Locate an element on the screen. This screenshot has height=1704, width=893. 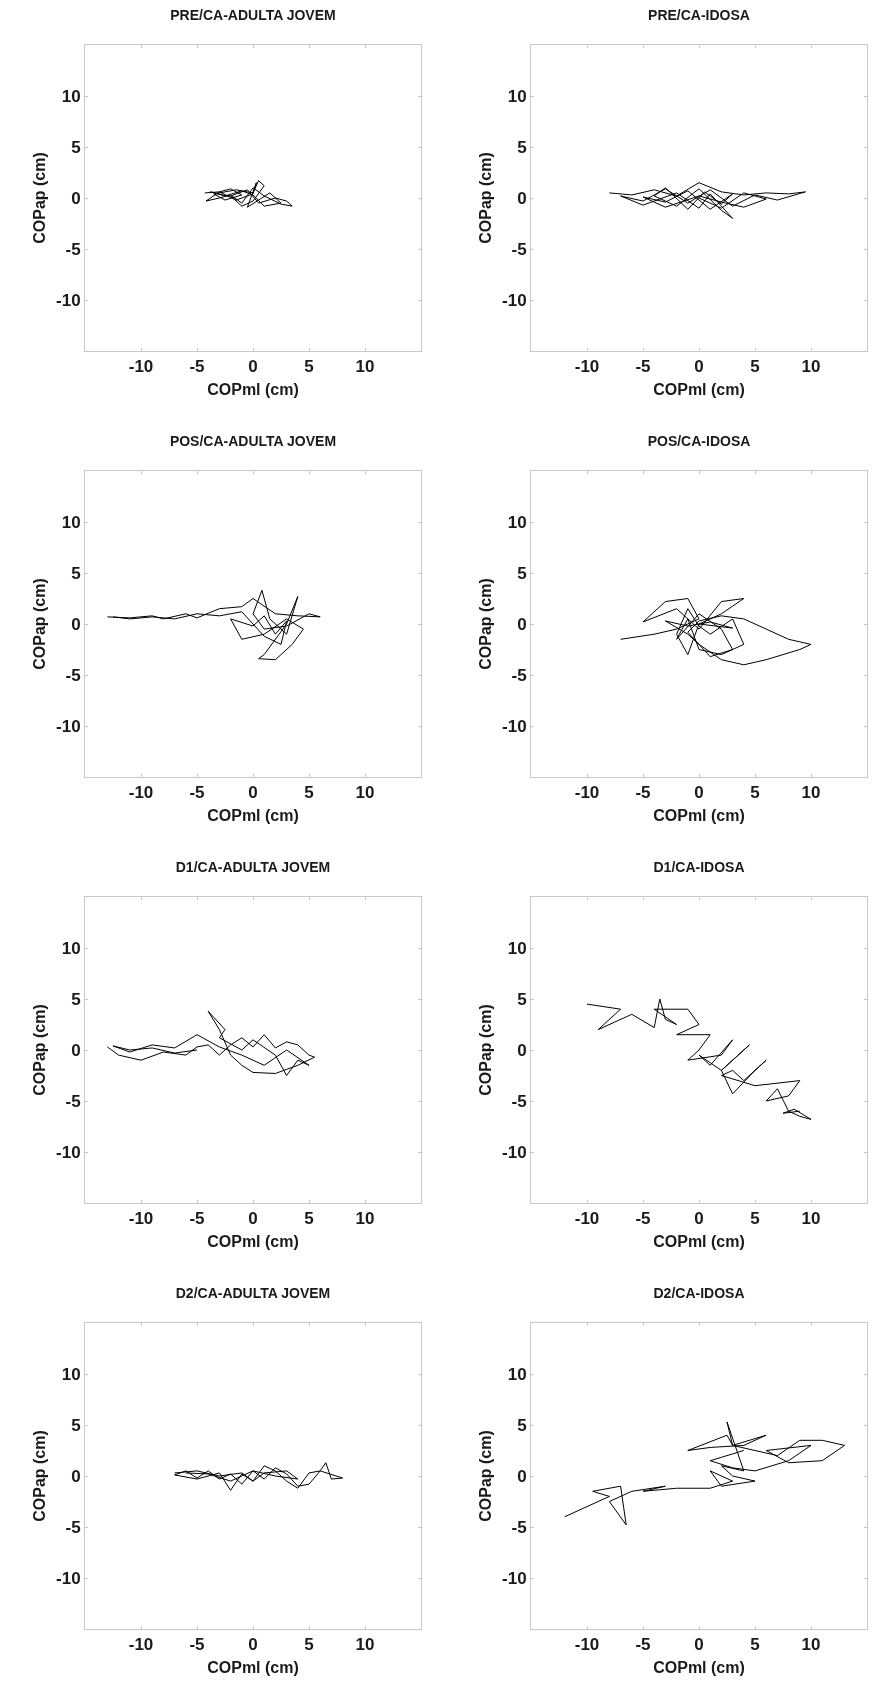
chart-title: D1/CA-ADULTA JOVEM is located at coordinates (253, 867).